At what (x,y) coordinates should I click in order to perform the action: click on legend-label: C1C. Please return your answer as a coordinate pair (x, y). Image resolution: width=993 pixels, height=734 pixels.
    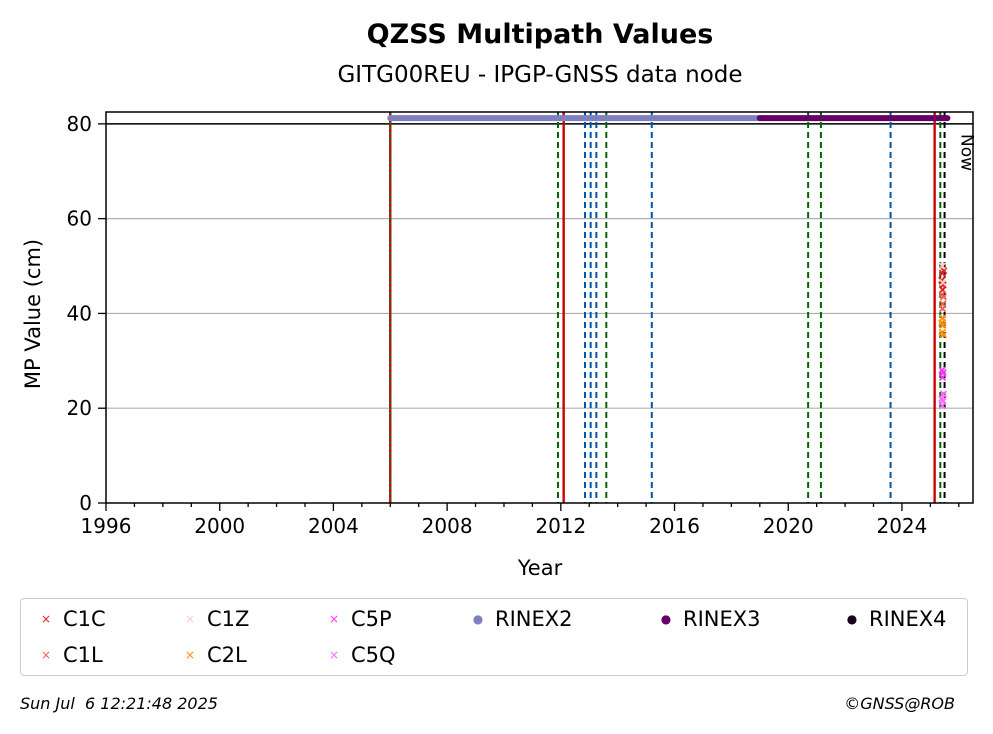
    Looking at the image, I should click on (84, 619).